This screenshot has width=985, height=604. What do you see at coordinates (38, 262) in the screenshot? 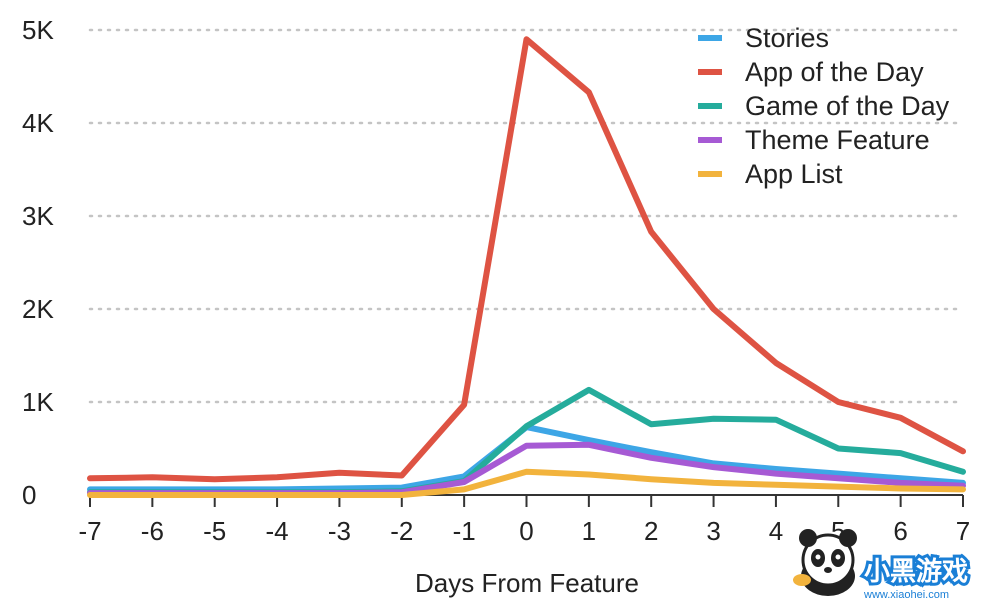
I see `y-axis-ticks: 0 1K 2K 3K 4K 5K` at bounding box center [38, 262].